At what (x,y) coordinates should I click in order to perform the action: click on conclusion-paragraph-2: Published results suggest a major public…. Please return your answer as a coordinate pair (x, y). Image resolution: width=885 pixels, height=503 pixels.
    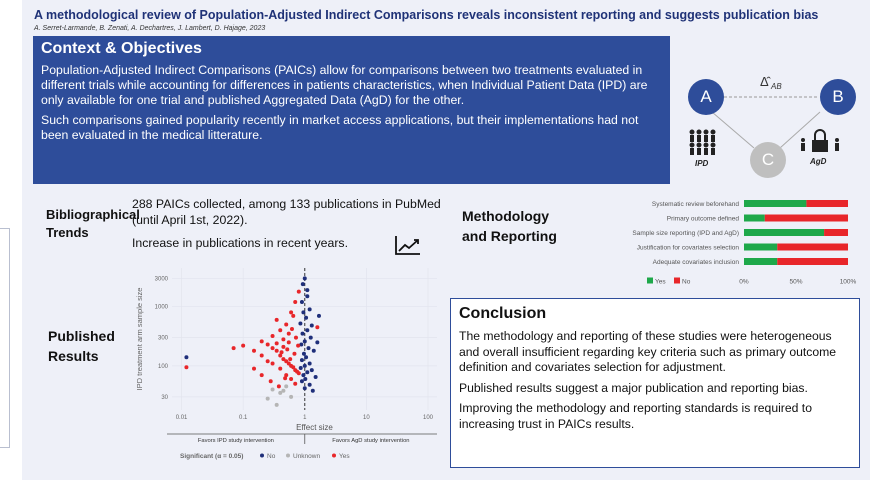
    Looking at the image, I should click on (633, 387).